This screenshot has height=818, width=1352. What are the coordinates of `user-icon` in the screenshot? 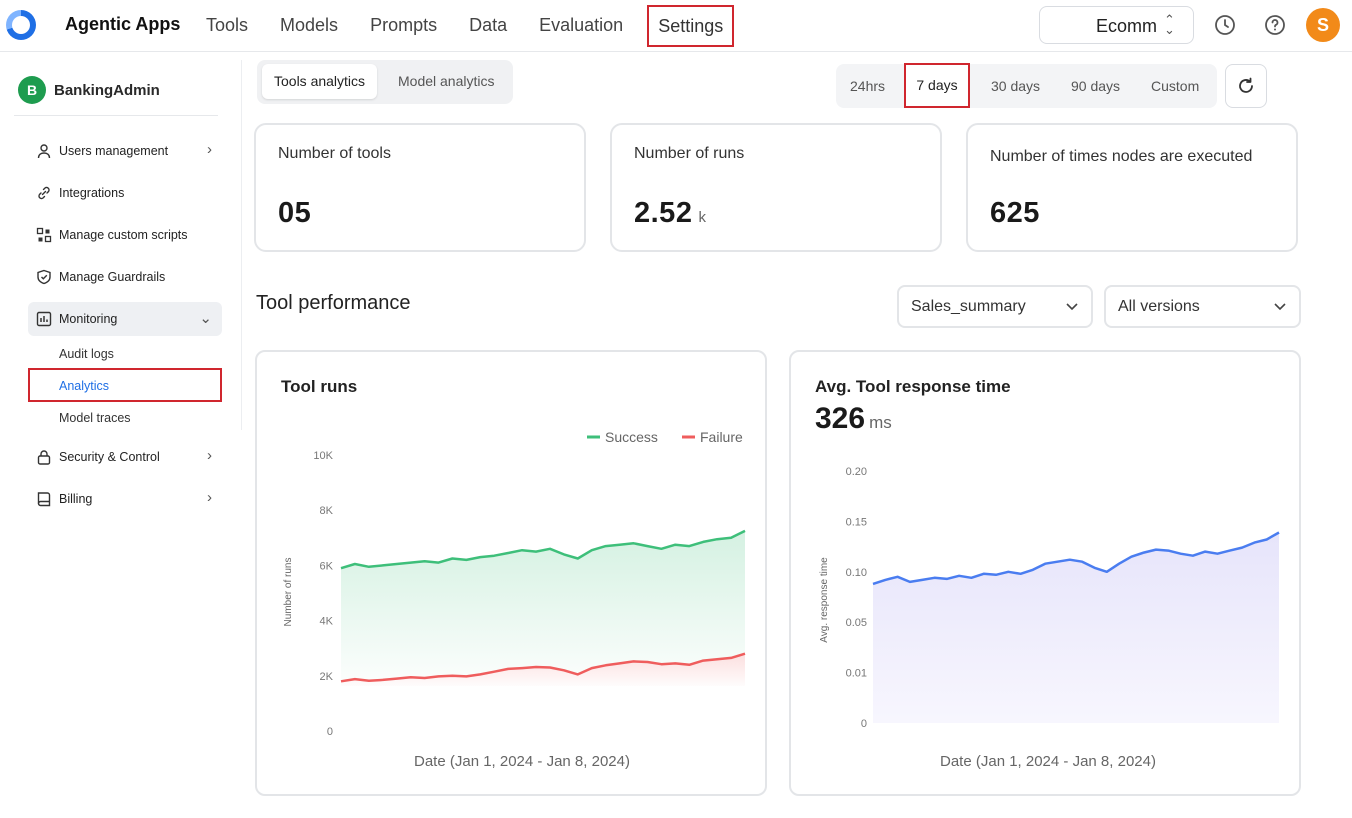 It's located at (44, 151).